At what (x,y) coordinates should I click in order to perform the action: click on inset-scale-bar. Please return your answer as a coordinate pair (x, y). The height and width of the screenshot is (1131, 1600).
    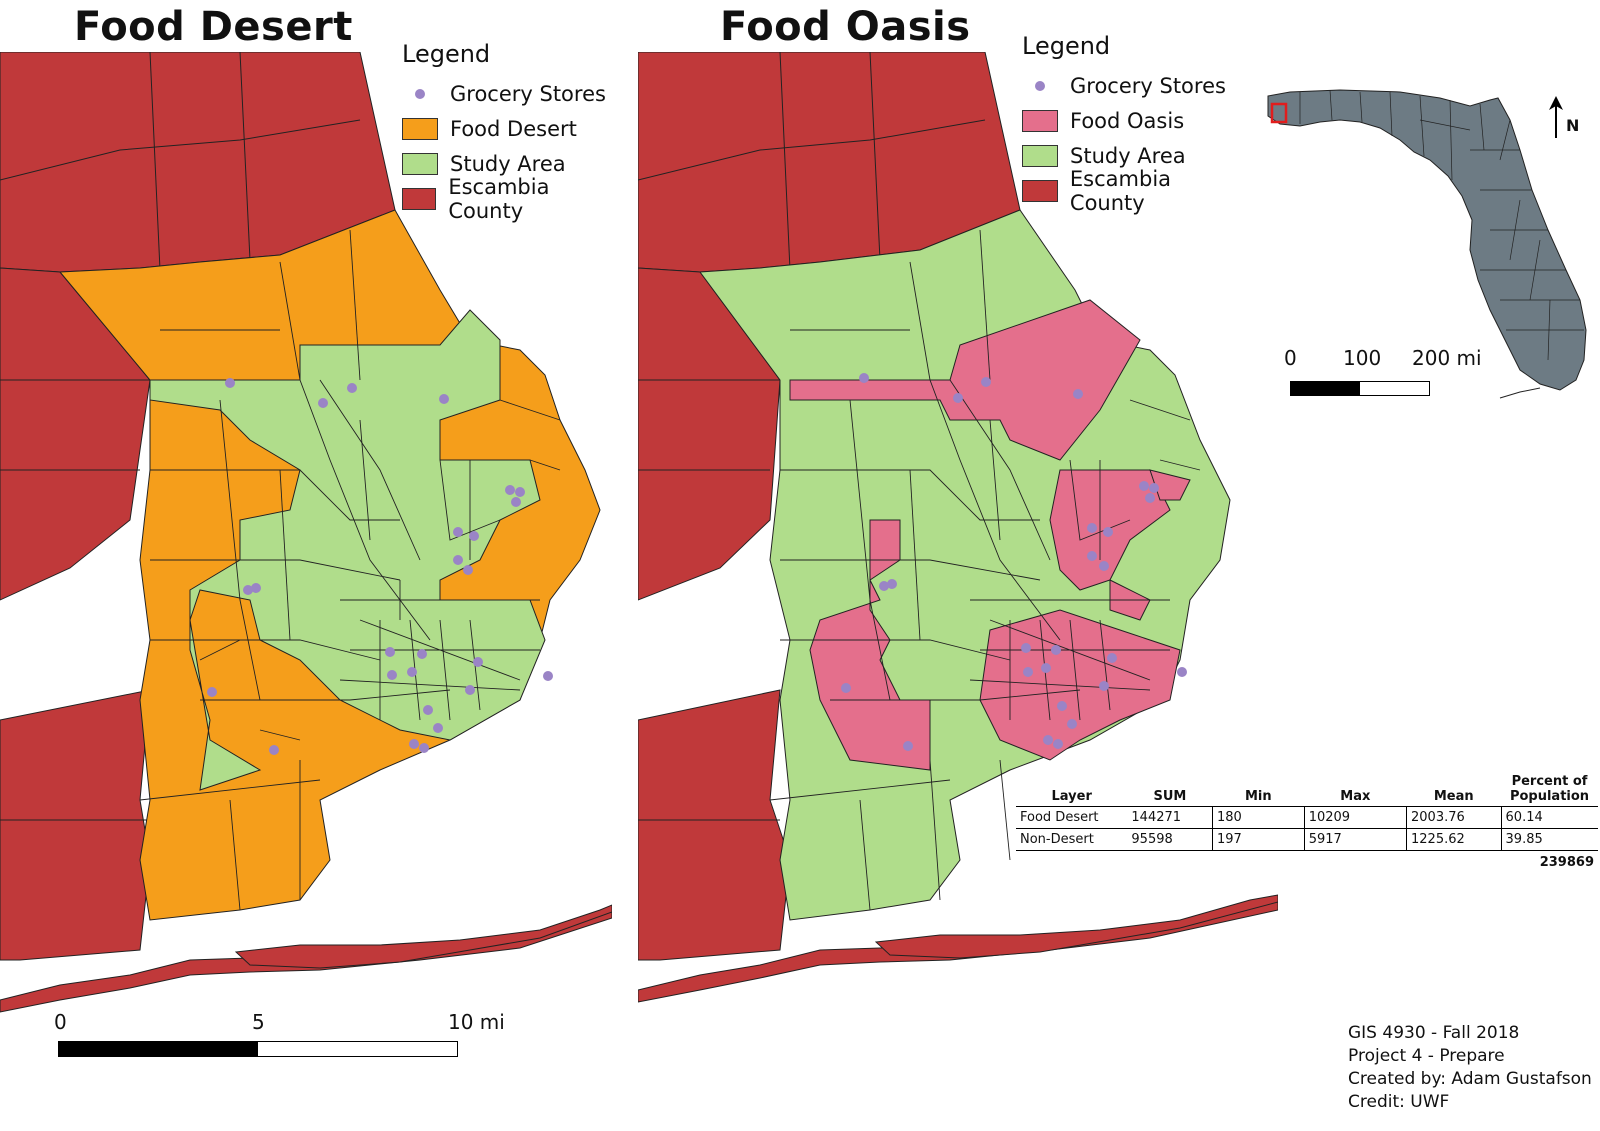
    Looking at the image, I should click on (1360, 388).